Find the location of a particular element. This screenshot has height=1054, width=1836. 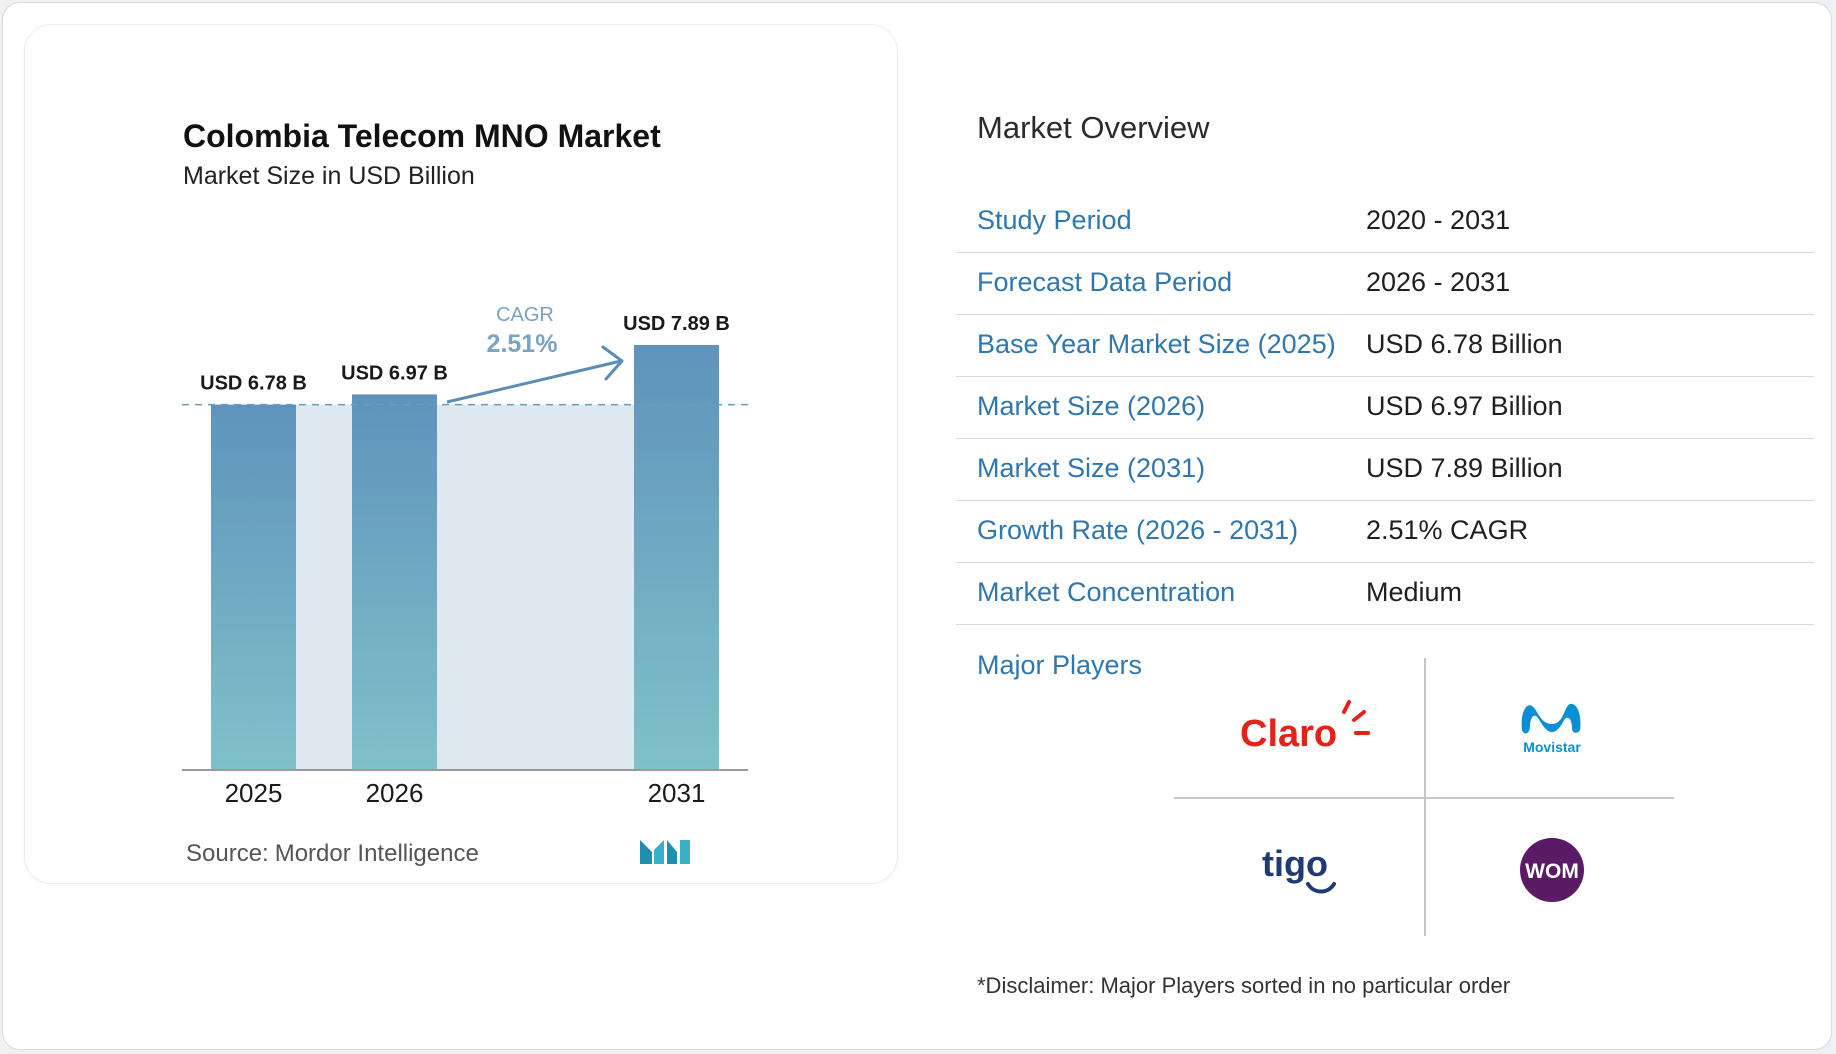

x-tick-2026: 2026 is located at coordinates (395, 793).